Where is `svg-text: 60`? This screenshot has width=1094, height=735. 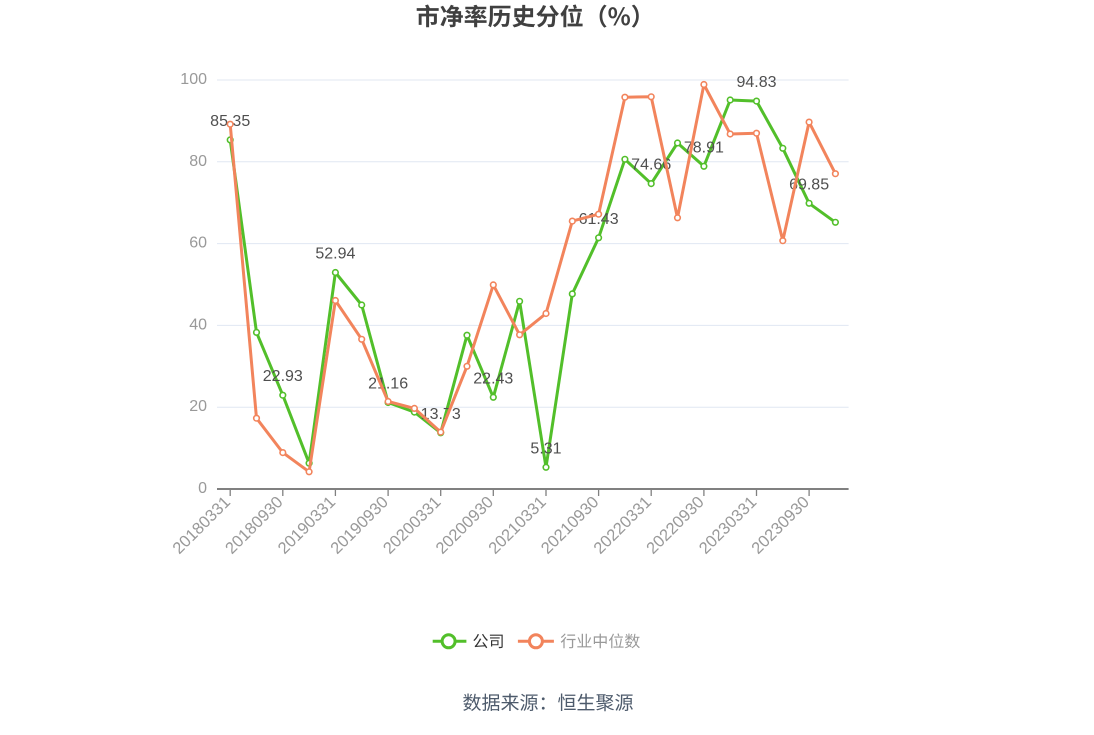
svg-text: 60 is located at coordinates (198, 243).